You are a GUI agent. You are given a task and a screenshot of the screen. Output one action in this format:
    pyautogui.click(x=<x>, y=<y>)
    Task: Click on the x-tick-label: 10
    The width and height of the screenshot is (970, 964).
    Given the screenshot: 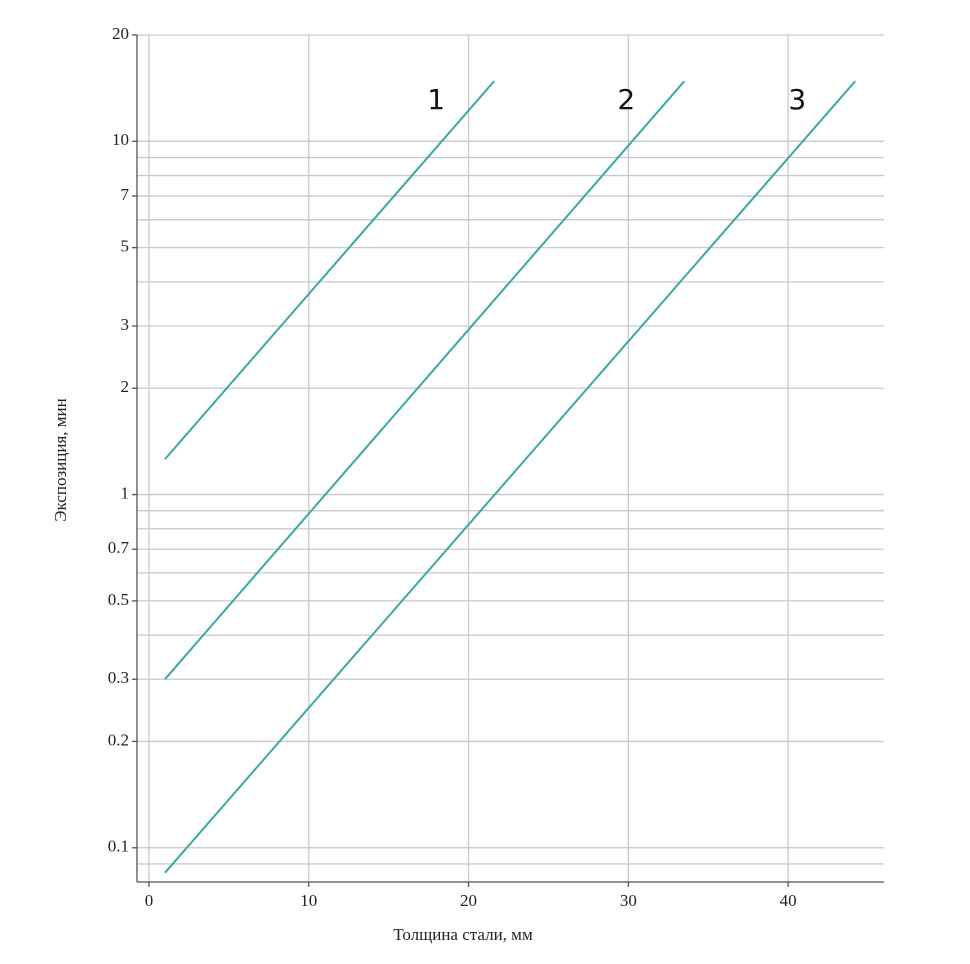 What is the action you would take?
    pyautogui.click(x=308, y=900)
    